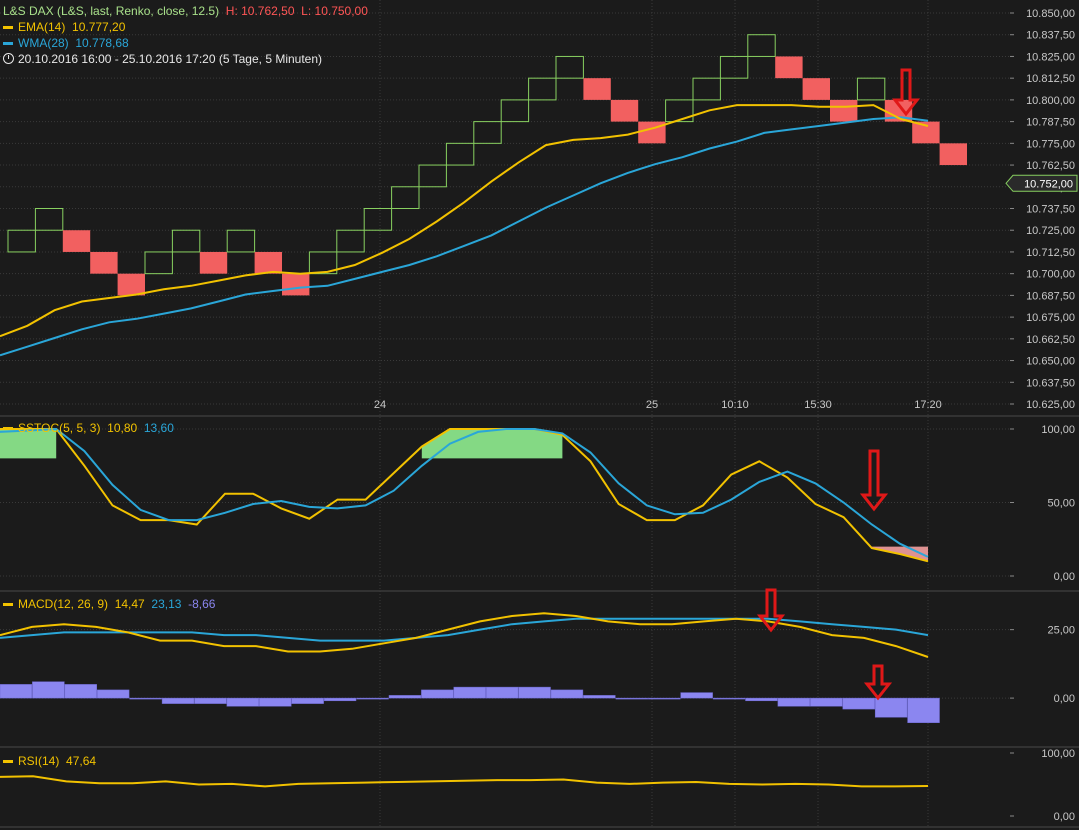 This screenshot has height=830, width=1079. Describe the element at coordinates (8, 605) in the screenshot. I see `macd-swatch-icon` at that location.